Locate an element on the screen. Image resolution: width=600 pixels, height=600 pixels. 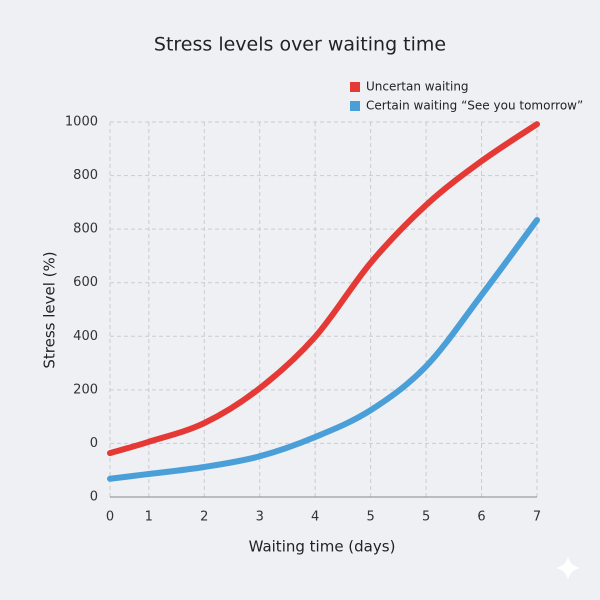
x-tick-label: 7 is located at coordinates (537, 517).